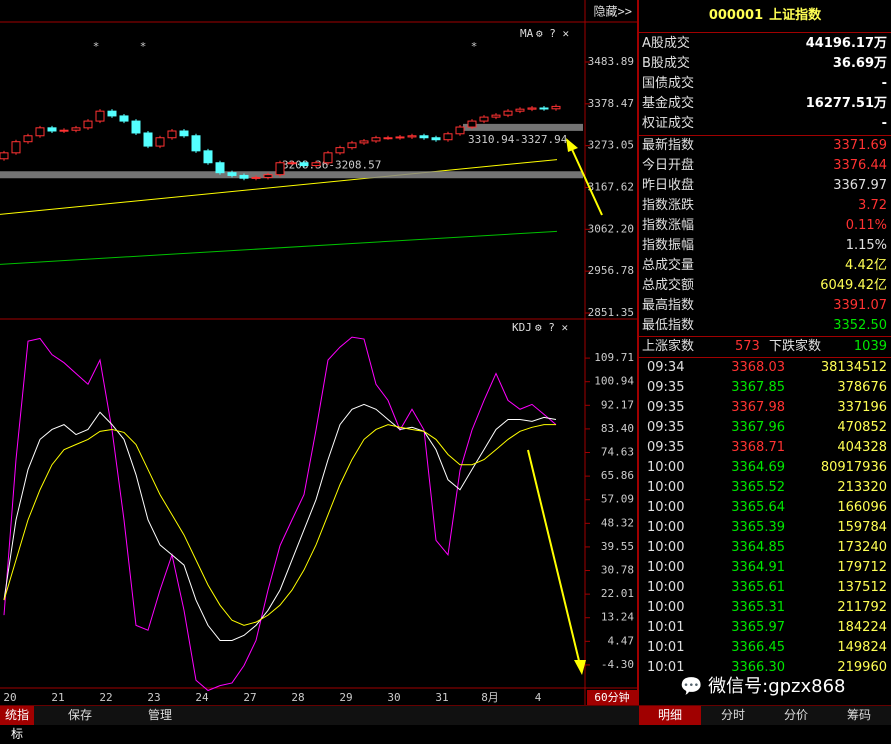 Image resolution: width=891 pixels, height=744 pixels. What do you see at coordinates (853, 367) in the screenshot?
I see `tick-volume: 38134512` at bounding box center [853, 367].